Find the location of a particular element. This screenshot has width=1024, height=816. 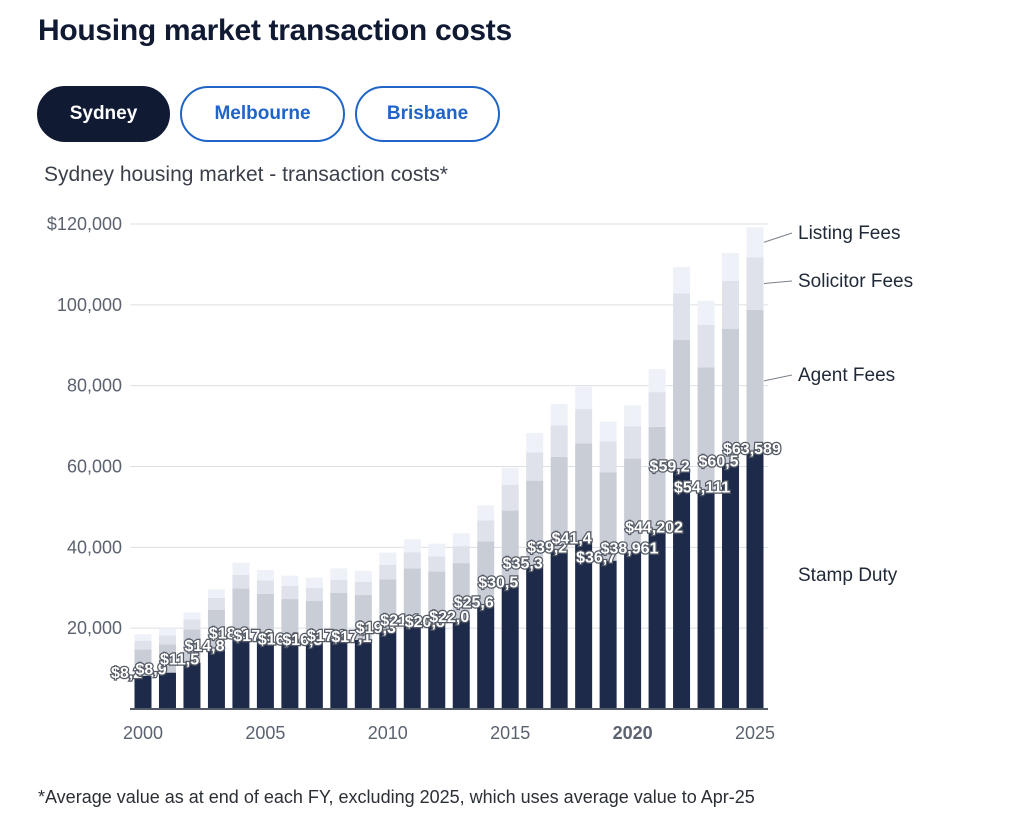

bar-stamp-duty-2025 is located at coordinates (755, 580).